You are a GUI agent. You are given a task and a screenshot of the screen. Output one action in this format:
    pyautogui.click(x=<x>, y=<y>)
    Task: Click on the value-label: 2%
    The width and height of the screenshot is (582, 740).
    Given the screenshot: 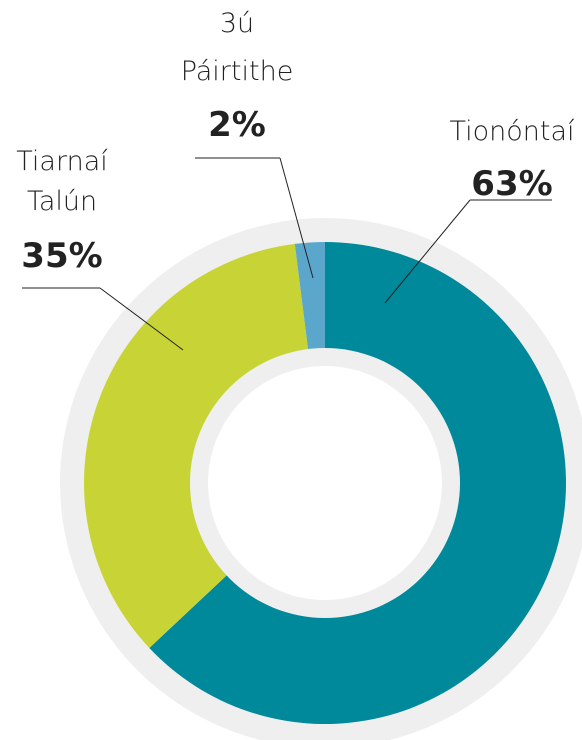 What is the action you would take?
    pyautogui.click(x=237, y=125)
    